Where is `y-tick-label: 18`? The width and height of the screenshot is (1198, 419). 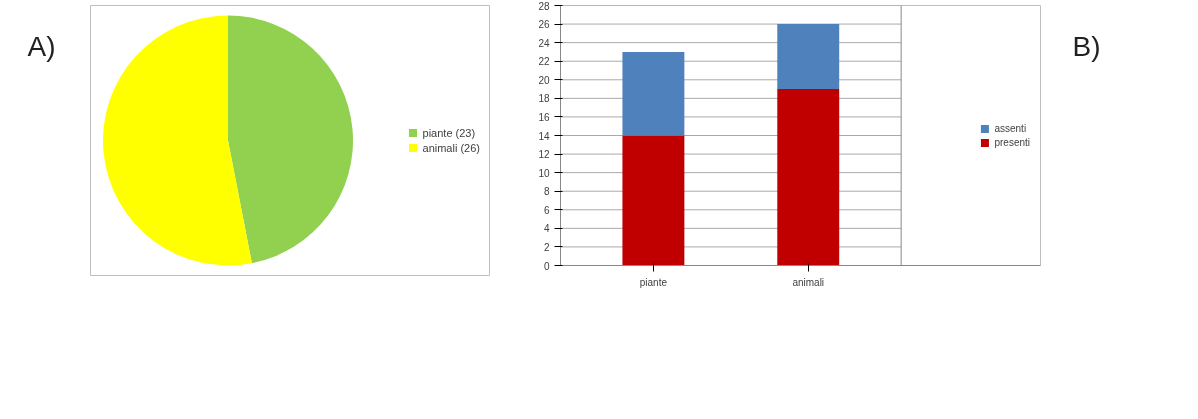 y-tick-label: 18 is located at coordinates (544, 99).